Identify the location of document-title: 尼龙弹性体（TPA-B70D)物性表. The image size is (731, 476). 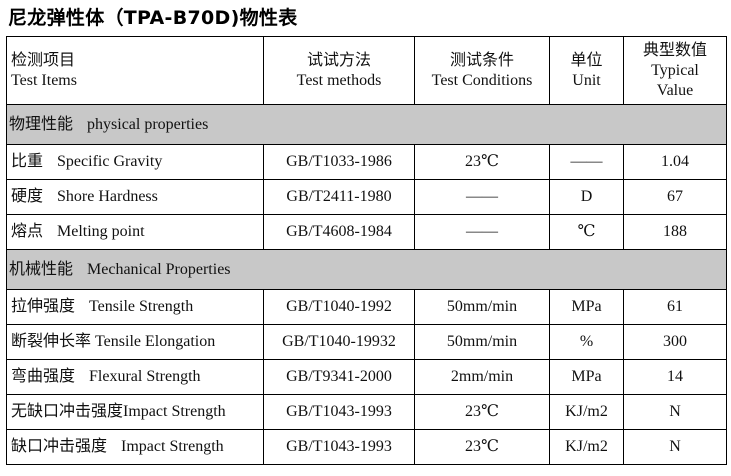
(153, 18).